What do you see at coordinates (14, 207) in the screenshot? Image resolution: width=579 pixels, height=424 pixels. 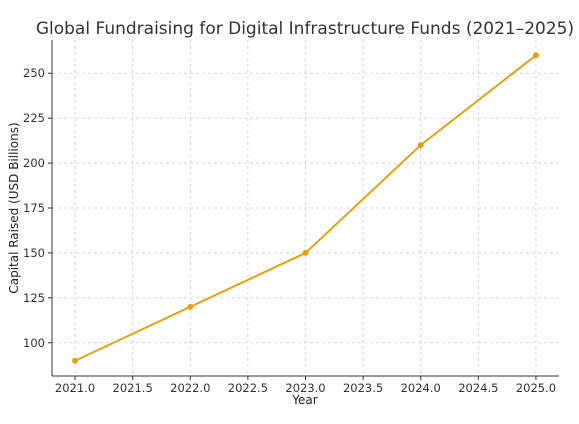 I see `y-axis-label: Capital Raised (USD Billions)` at bounding box center [14, 207].